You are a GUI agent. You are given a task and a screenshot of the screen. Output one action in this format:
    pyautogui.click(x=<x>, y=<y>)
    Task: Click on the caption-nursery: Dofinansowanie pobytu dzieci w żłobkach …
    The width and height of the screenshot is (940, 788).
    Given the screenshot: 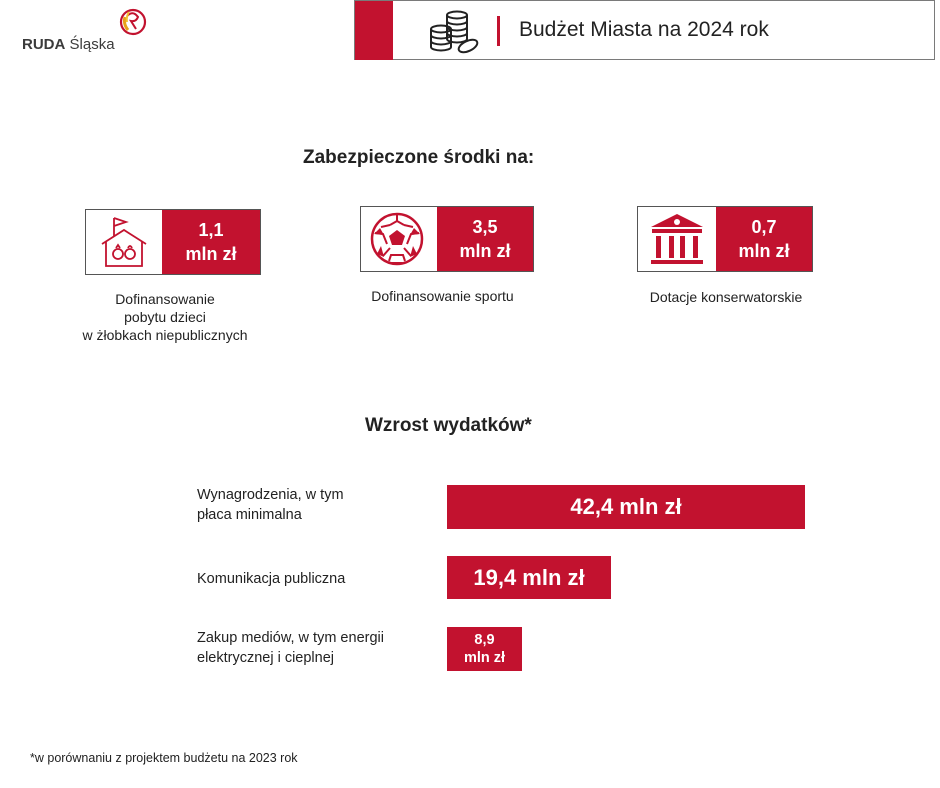 What is the action you would take?
    pyautogui.click(x=165, y=317)
    